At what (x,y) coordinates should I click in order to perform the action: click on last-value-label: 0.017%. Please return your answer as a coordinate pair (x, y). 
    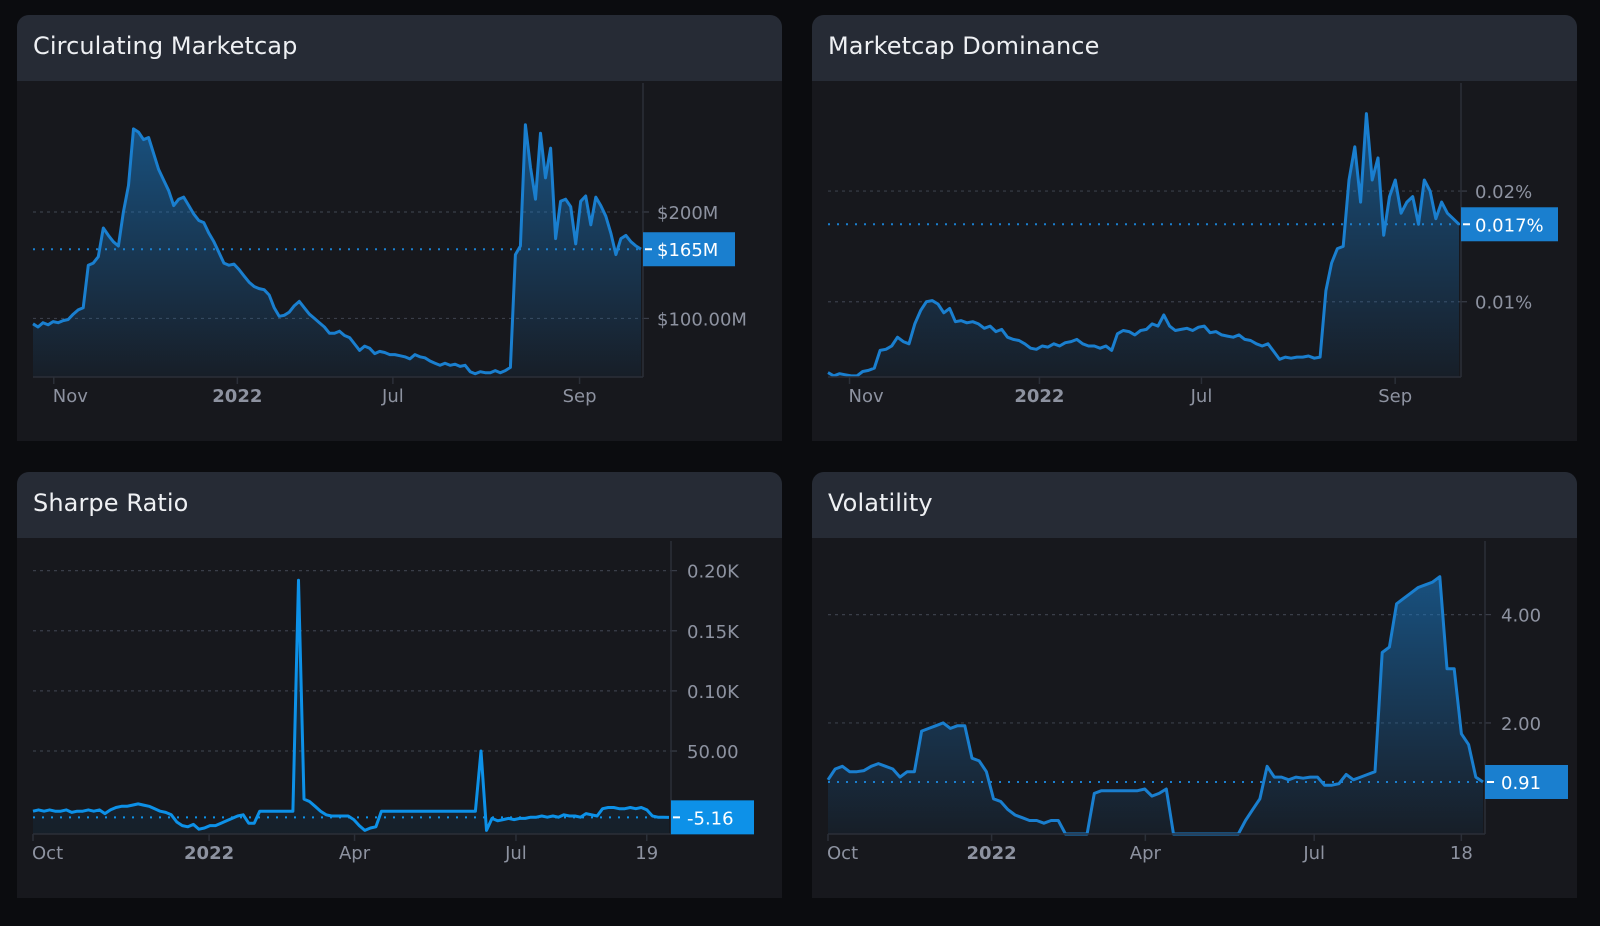
    Looking at the image, I should click on (1509, 225).